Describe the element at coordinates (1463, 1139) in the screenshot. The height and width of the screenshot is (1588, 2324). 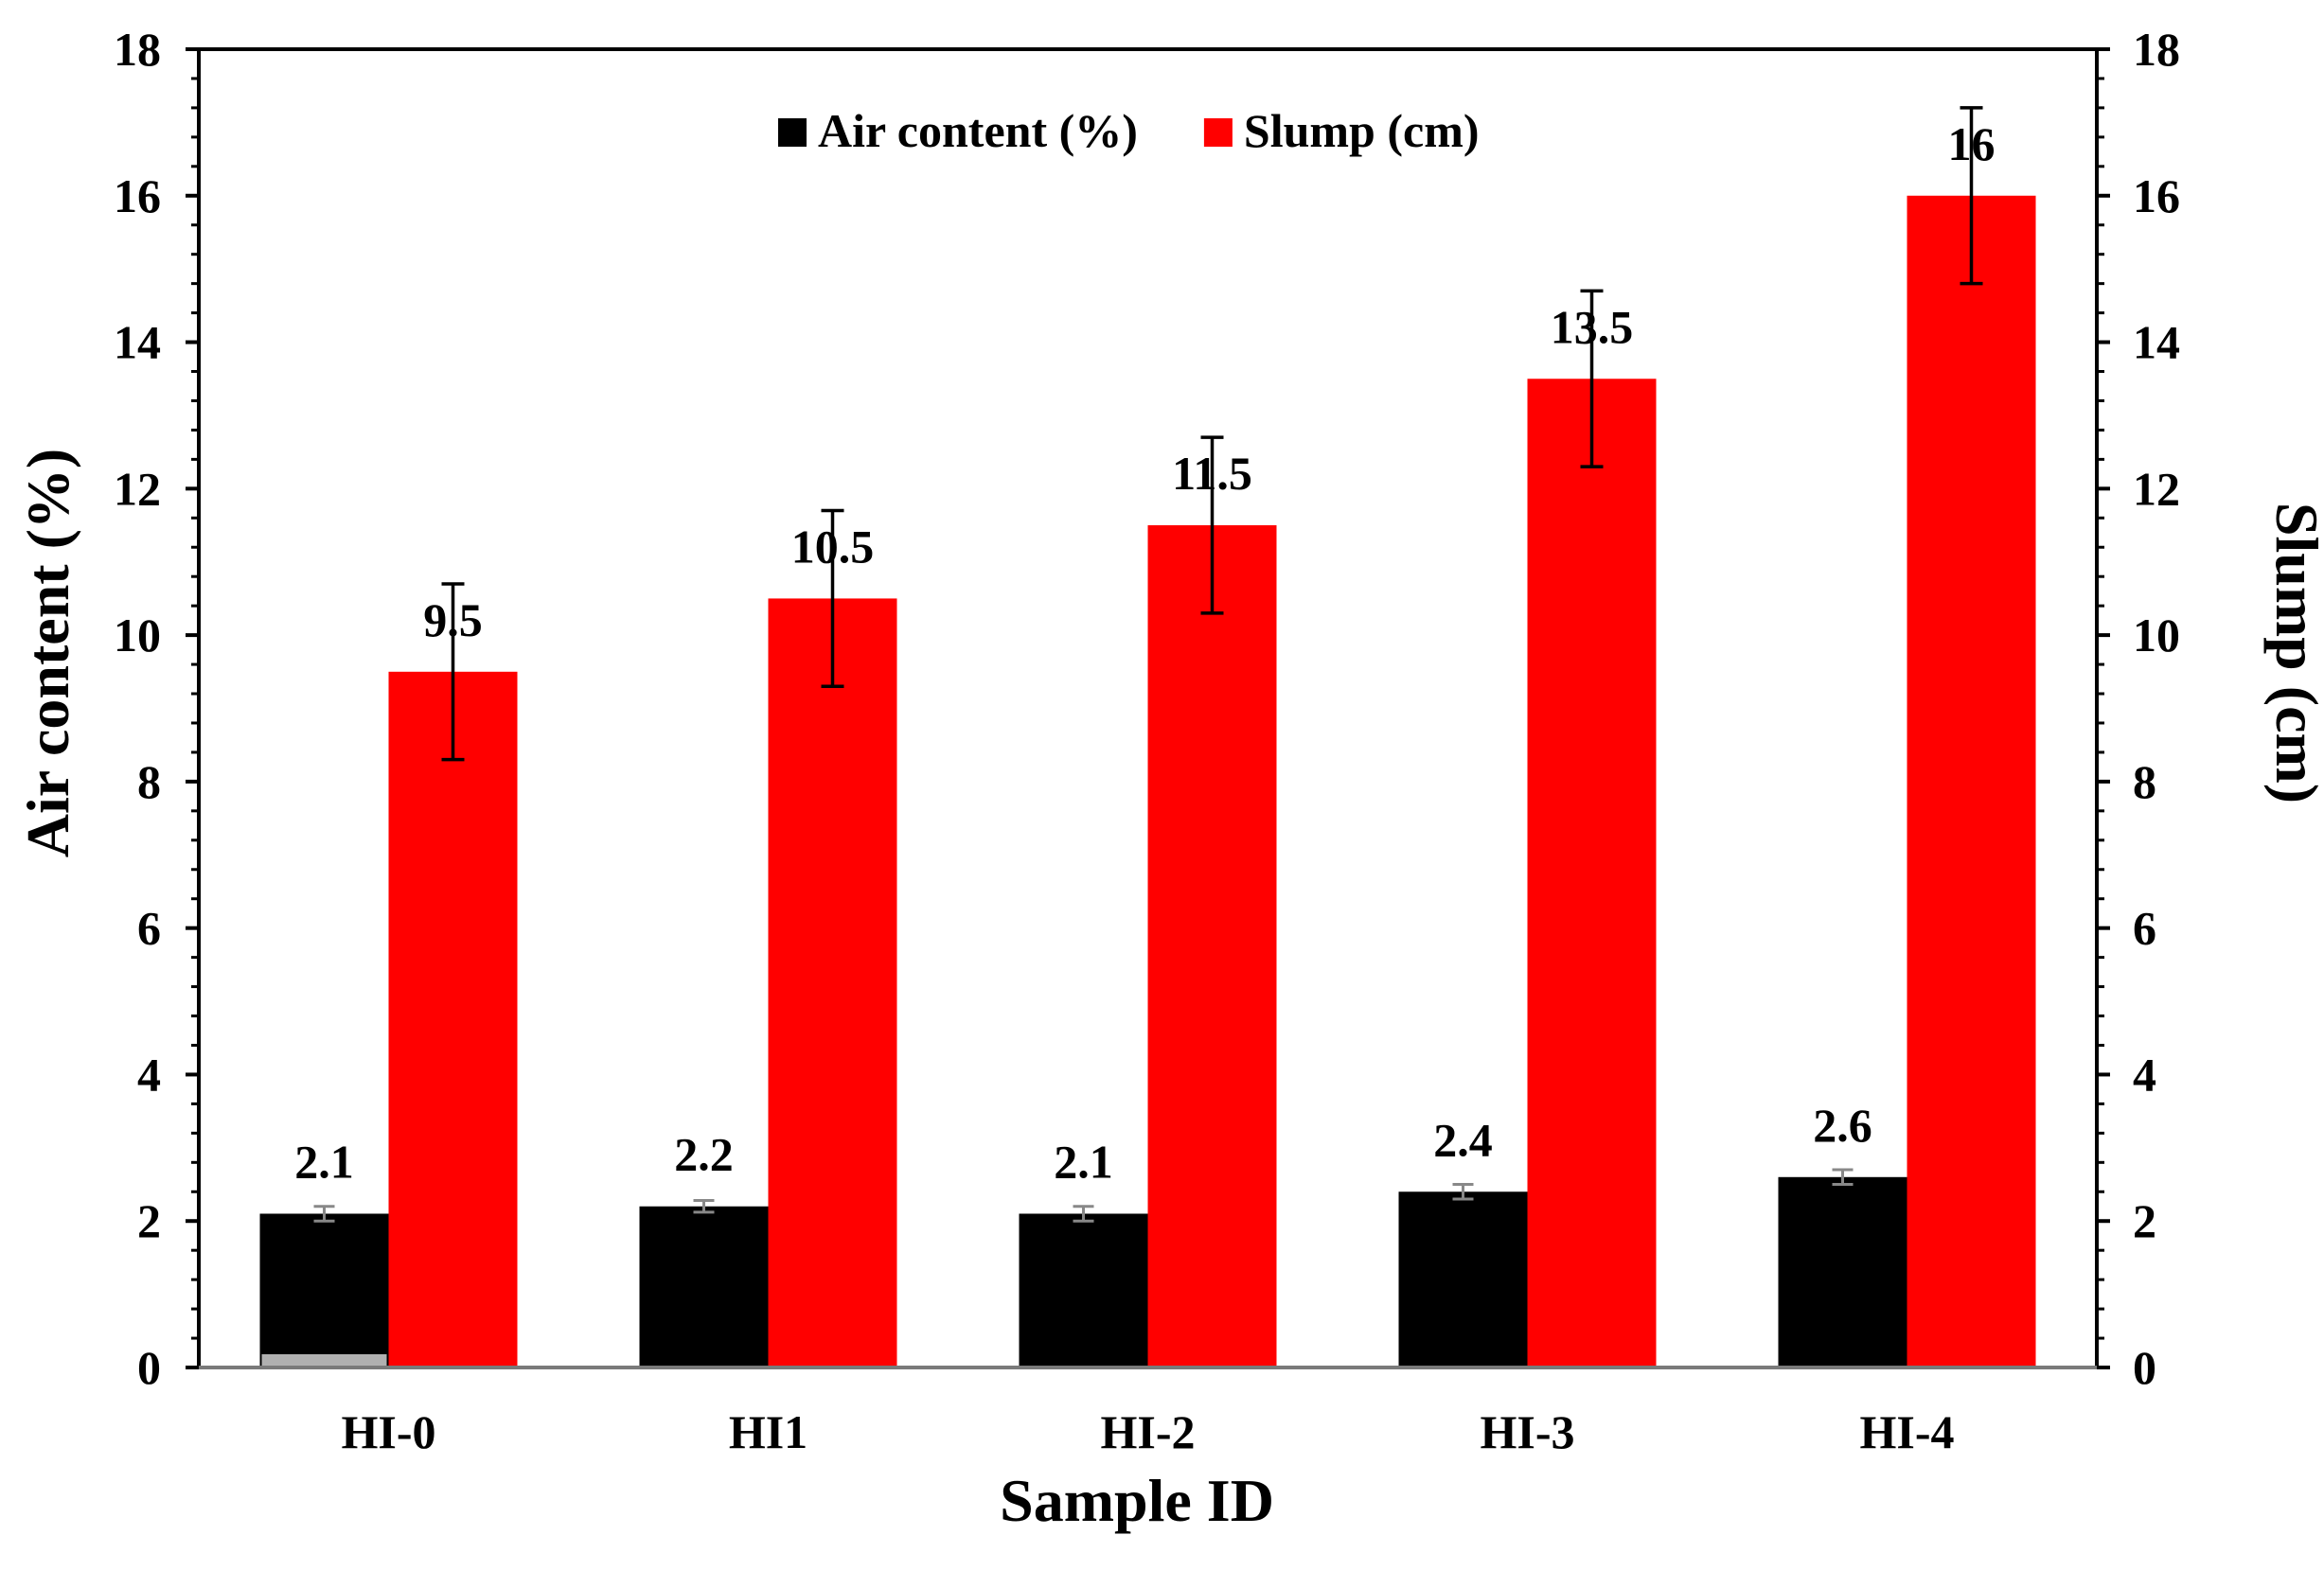
I see `data-label-air-content-hi-3: 2.4` at that location.